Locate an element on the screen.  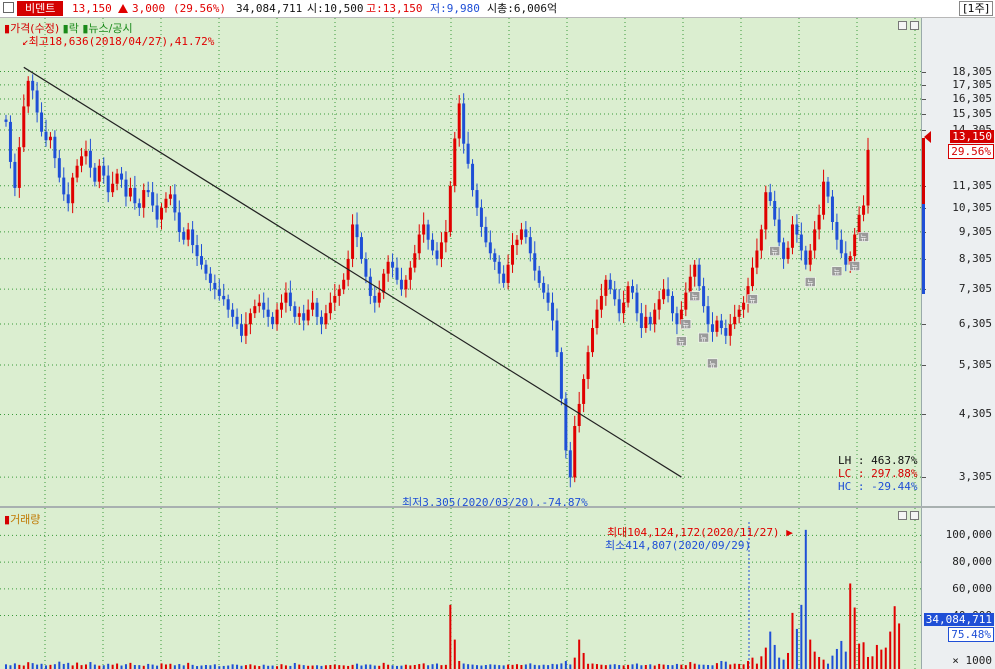
news-icon: 뉴 is located at coordinates (703, 337).